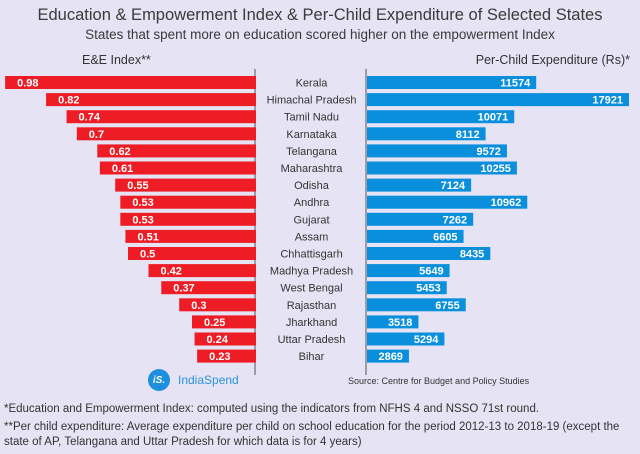 The width and height of the screenshot is (640, 454). Describe the element at coordinates (122, 169) in the screenshot. I see `left-bar-label: 0.61` at that location.